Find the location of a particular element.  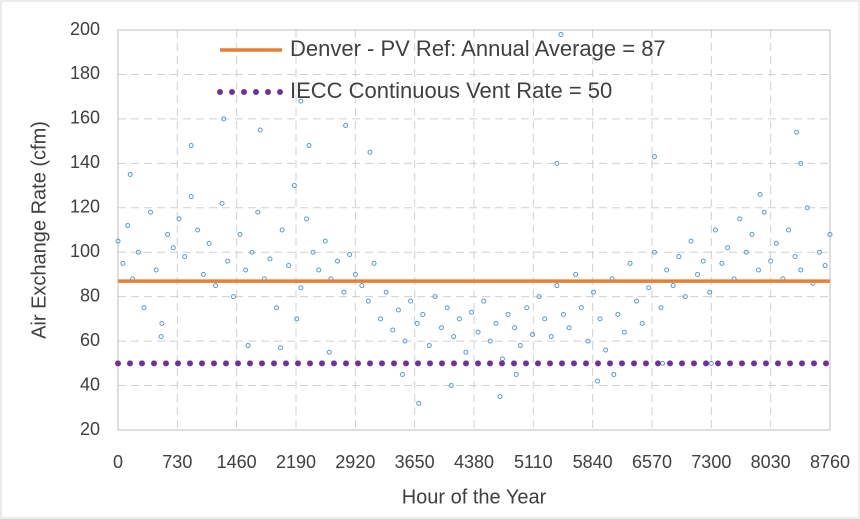

legend-label: Denver - PV Ref: Annual Average = 87 is located at coordinates (478, 48).